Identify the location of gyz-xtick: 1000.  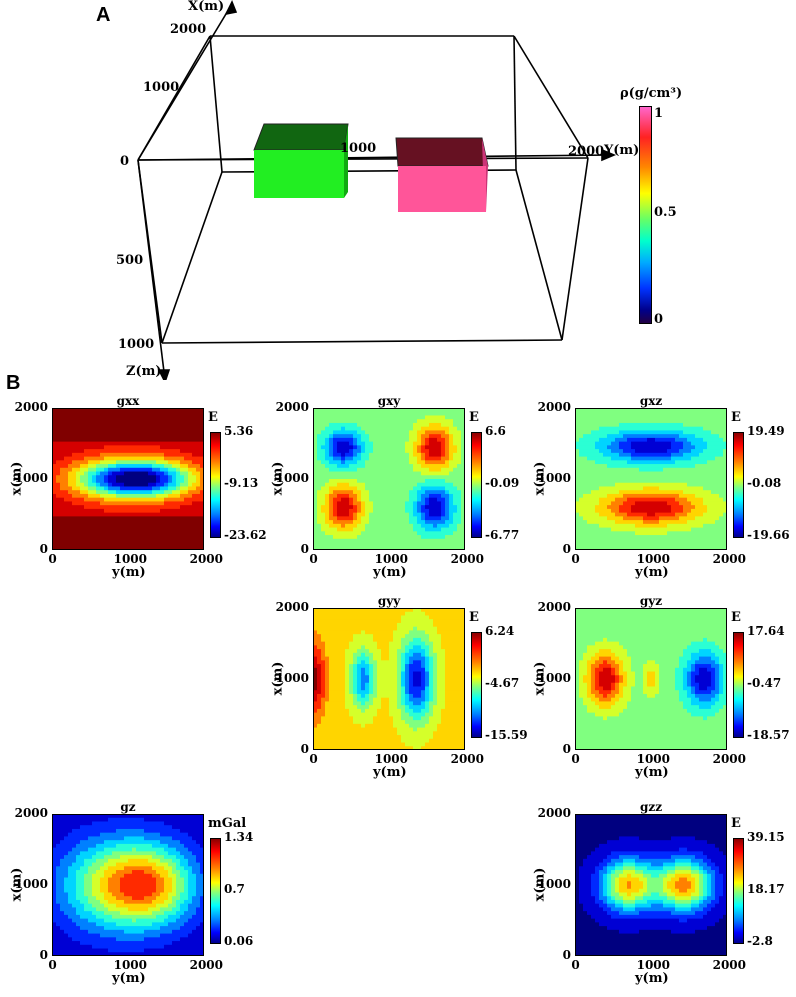
(653, 759).